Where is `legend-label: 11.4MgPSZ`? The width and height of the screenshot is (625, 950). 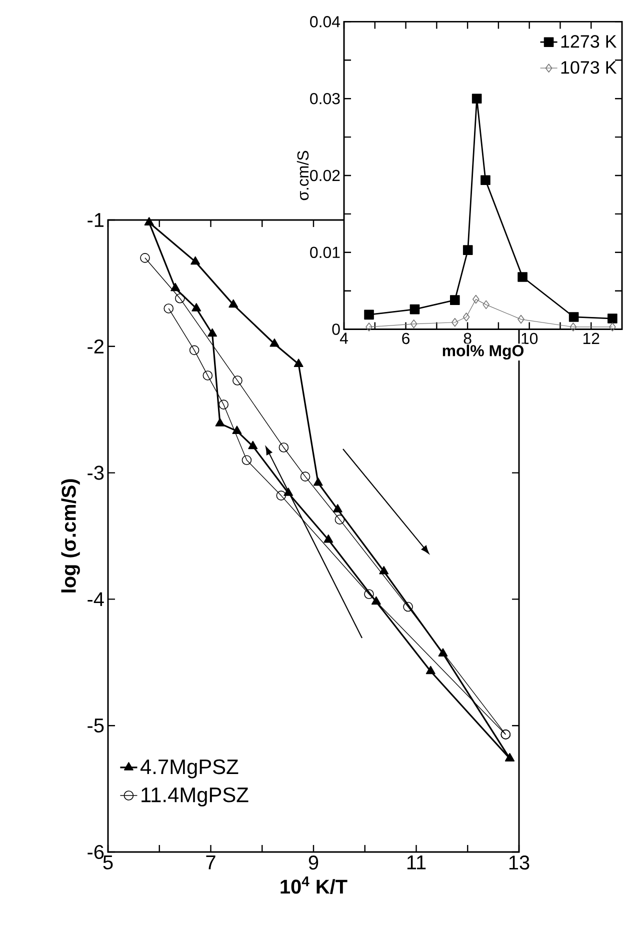
legend-label: 11.4MgPSZ is located at coordinates (195, 796).